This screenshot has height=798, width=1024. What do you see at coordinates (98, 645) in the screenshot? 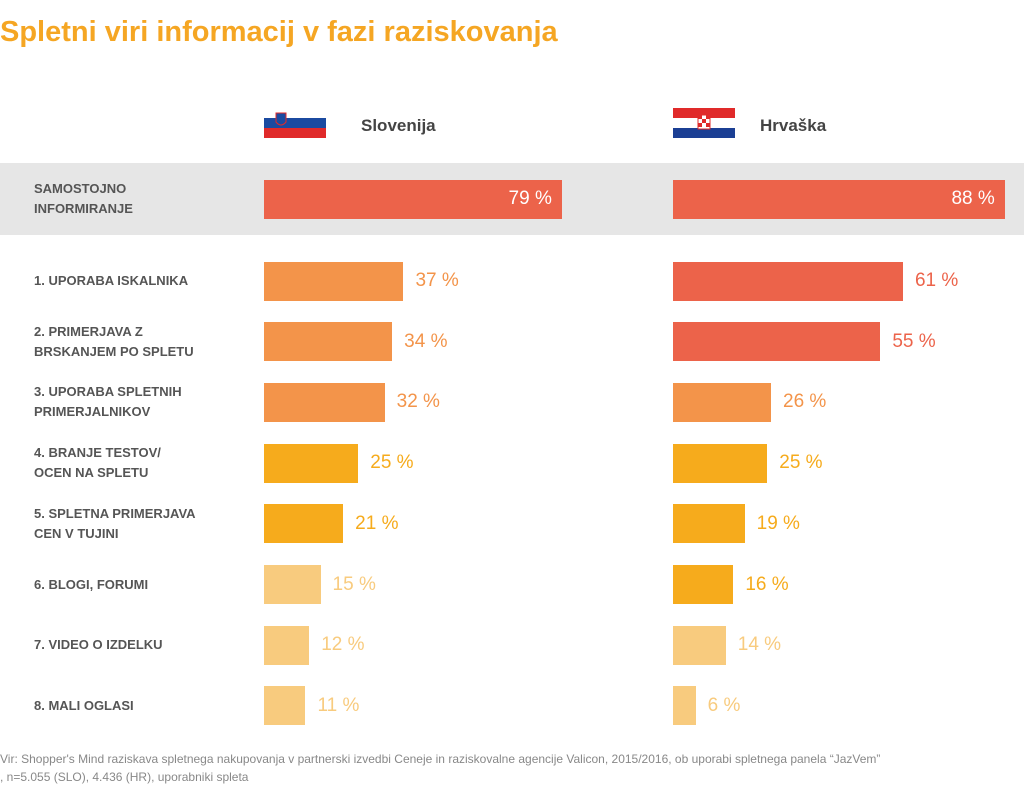
I see `category-label: 7. VIDEO O IZDELKU` at bounding box center [98, 645].